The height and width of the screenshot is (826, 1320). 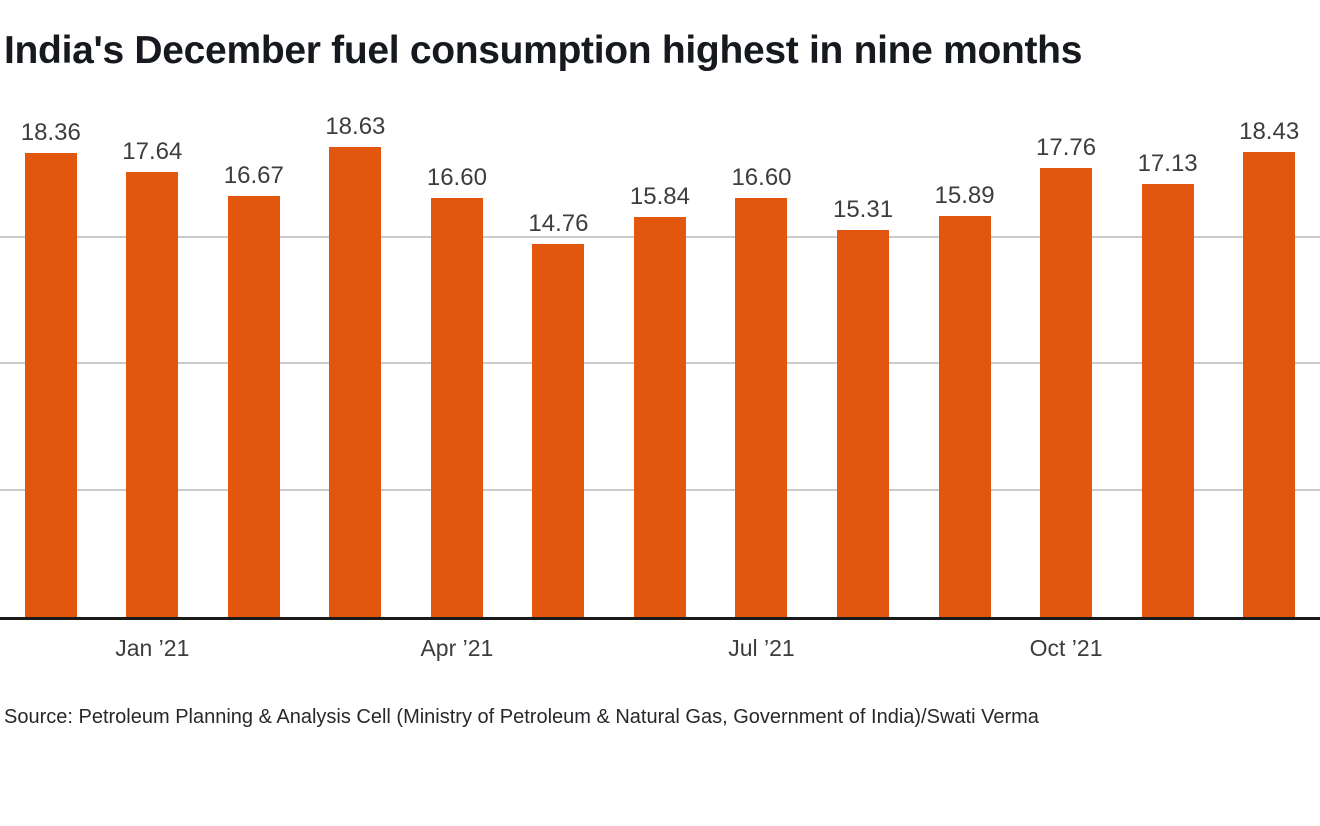 I want to click on bar-cell: 15.31, so click(x=863, y=364).